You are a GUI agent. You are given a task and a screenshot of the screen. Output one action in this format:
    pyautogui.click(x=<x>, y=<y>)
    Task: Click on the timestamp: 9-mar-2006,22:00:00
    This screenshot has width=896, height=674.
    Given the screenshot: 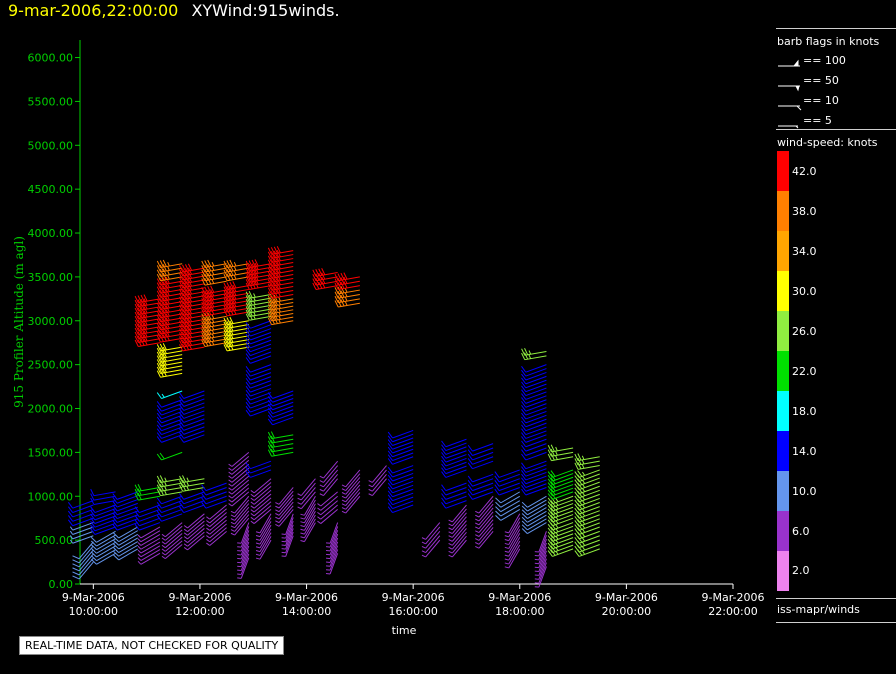 What is the action you would take?
    pyautogui.click(x=93, y=10)
    